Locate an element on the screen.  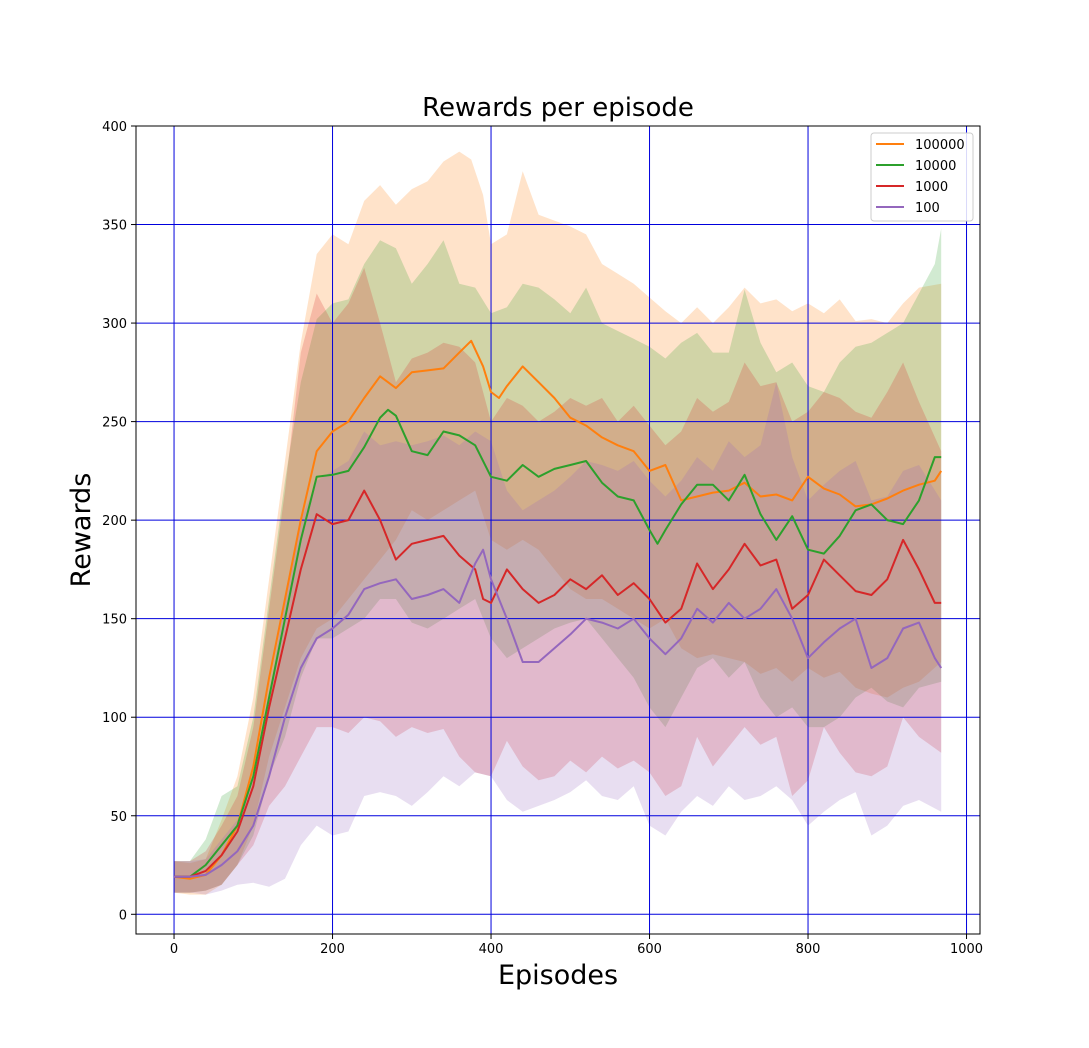
x-tick-label: 200 is located at coordinates (332, 949).